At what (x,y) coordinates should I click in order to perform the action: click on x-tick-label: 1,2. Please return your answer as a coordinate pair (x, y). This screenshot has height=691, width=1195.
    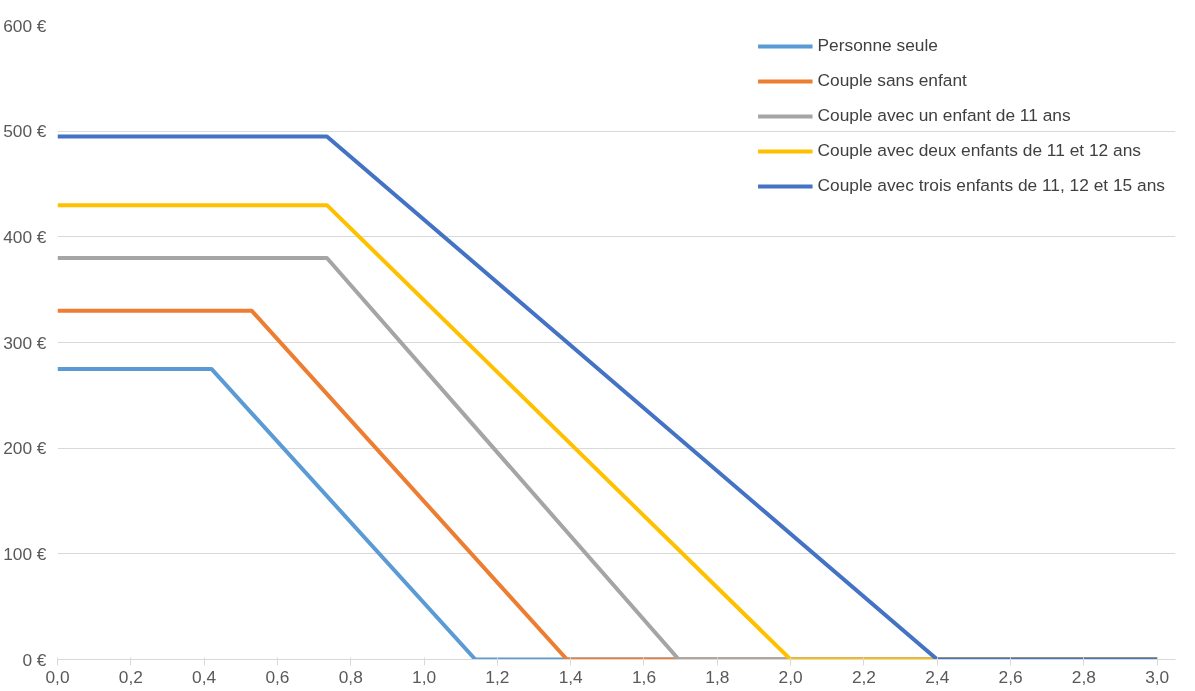
    Looking at the image, I should click on (497, 676).